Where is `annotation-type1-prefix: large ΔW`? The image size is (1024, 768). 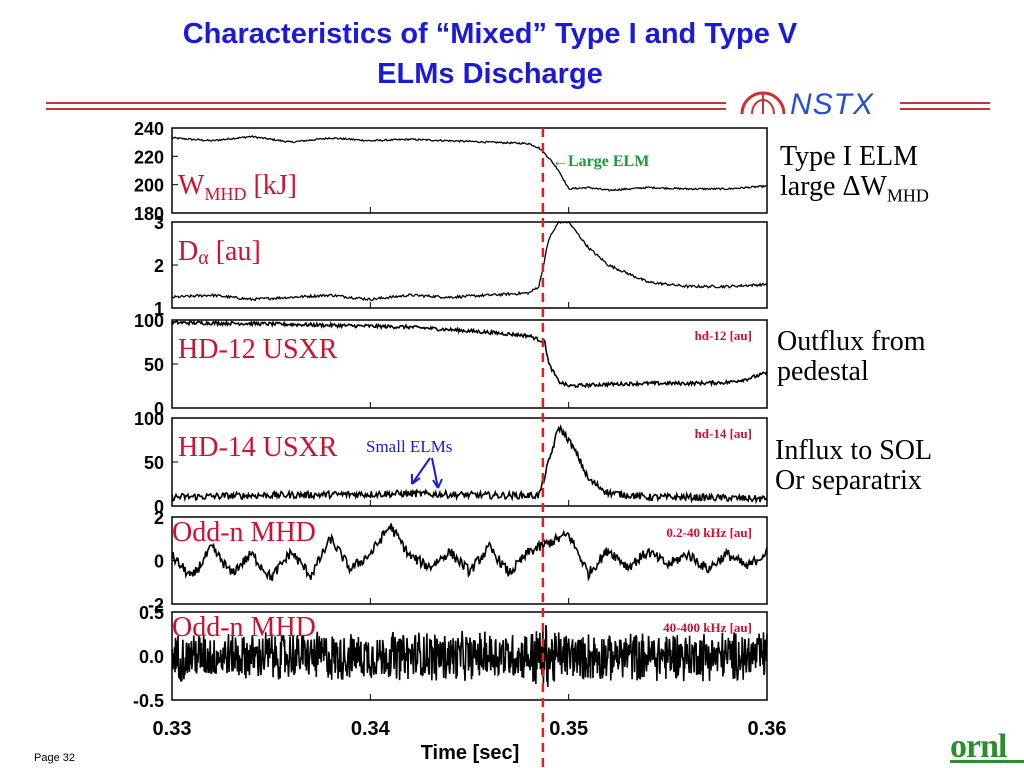 annotation-type1-prefix: large ΔW is located at coordinates (833, 186).